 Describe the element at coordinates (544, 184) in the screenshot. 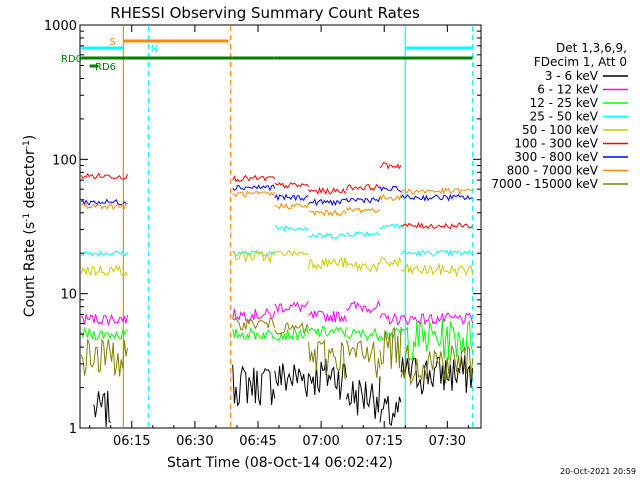

I see `legend-label-8: 7000 - 15000 keV` at that location.